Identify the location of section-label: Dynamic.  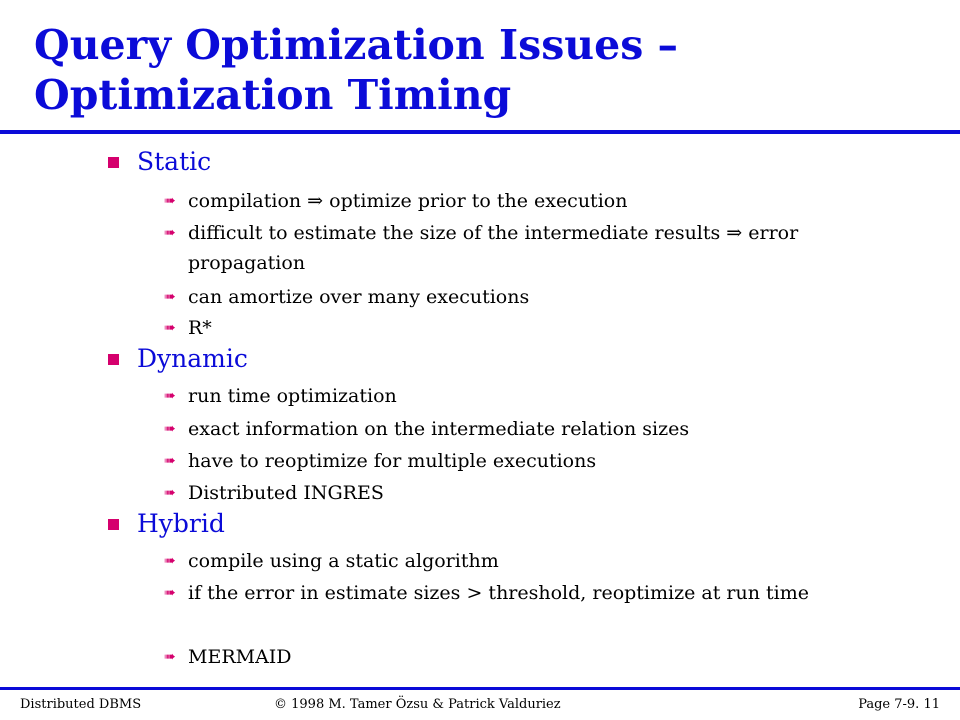
(192, 358).